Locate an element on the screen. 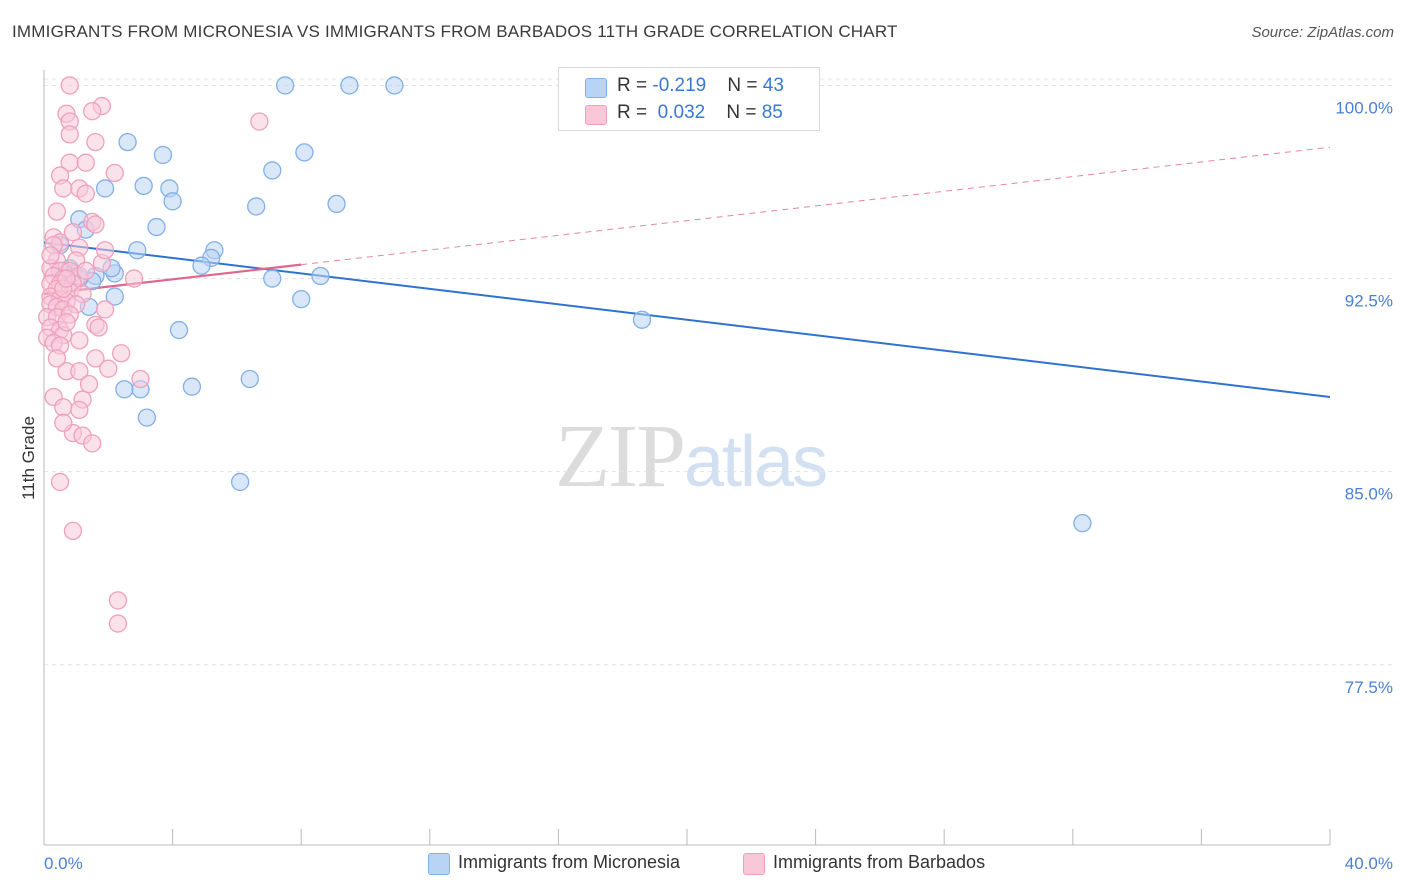  legend-r-value-barbados: 0.032 is located at coordinates (681, 112).